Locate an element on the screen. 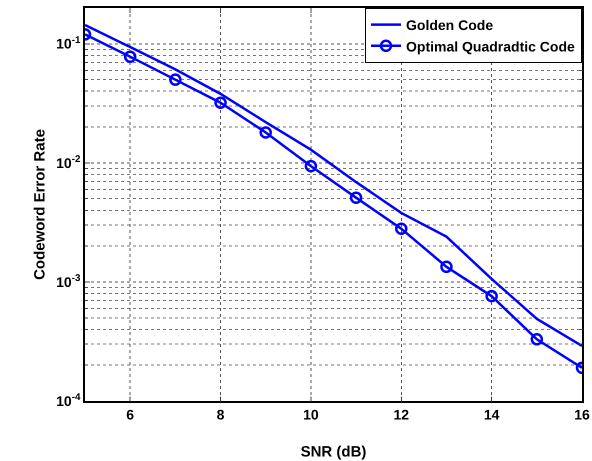 The width and height of the screenshot is (592, 461). x-tick-label: 16 is located at coordinates (582, 414).